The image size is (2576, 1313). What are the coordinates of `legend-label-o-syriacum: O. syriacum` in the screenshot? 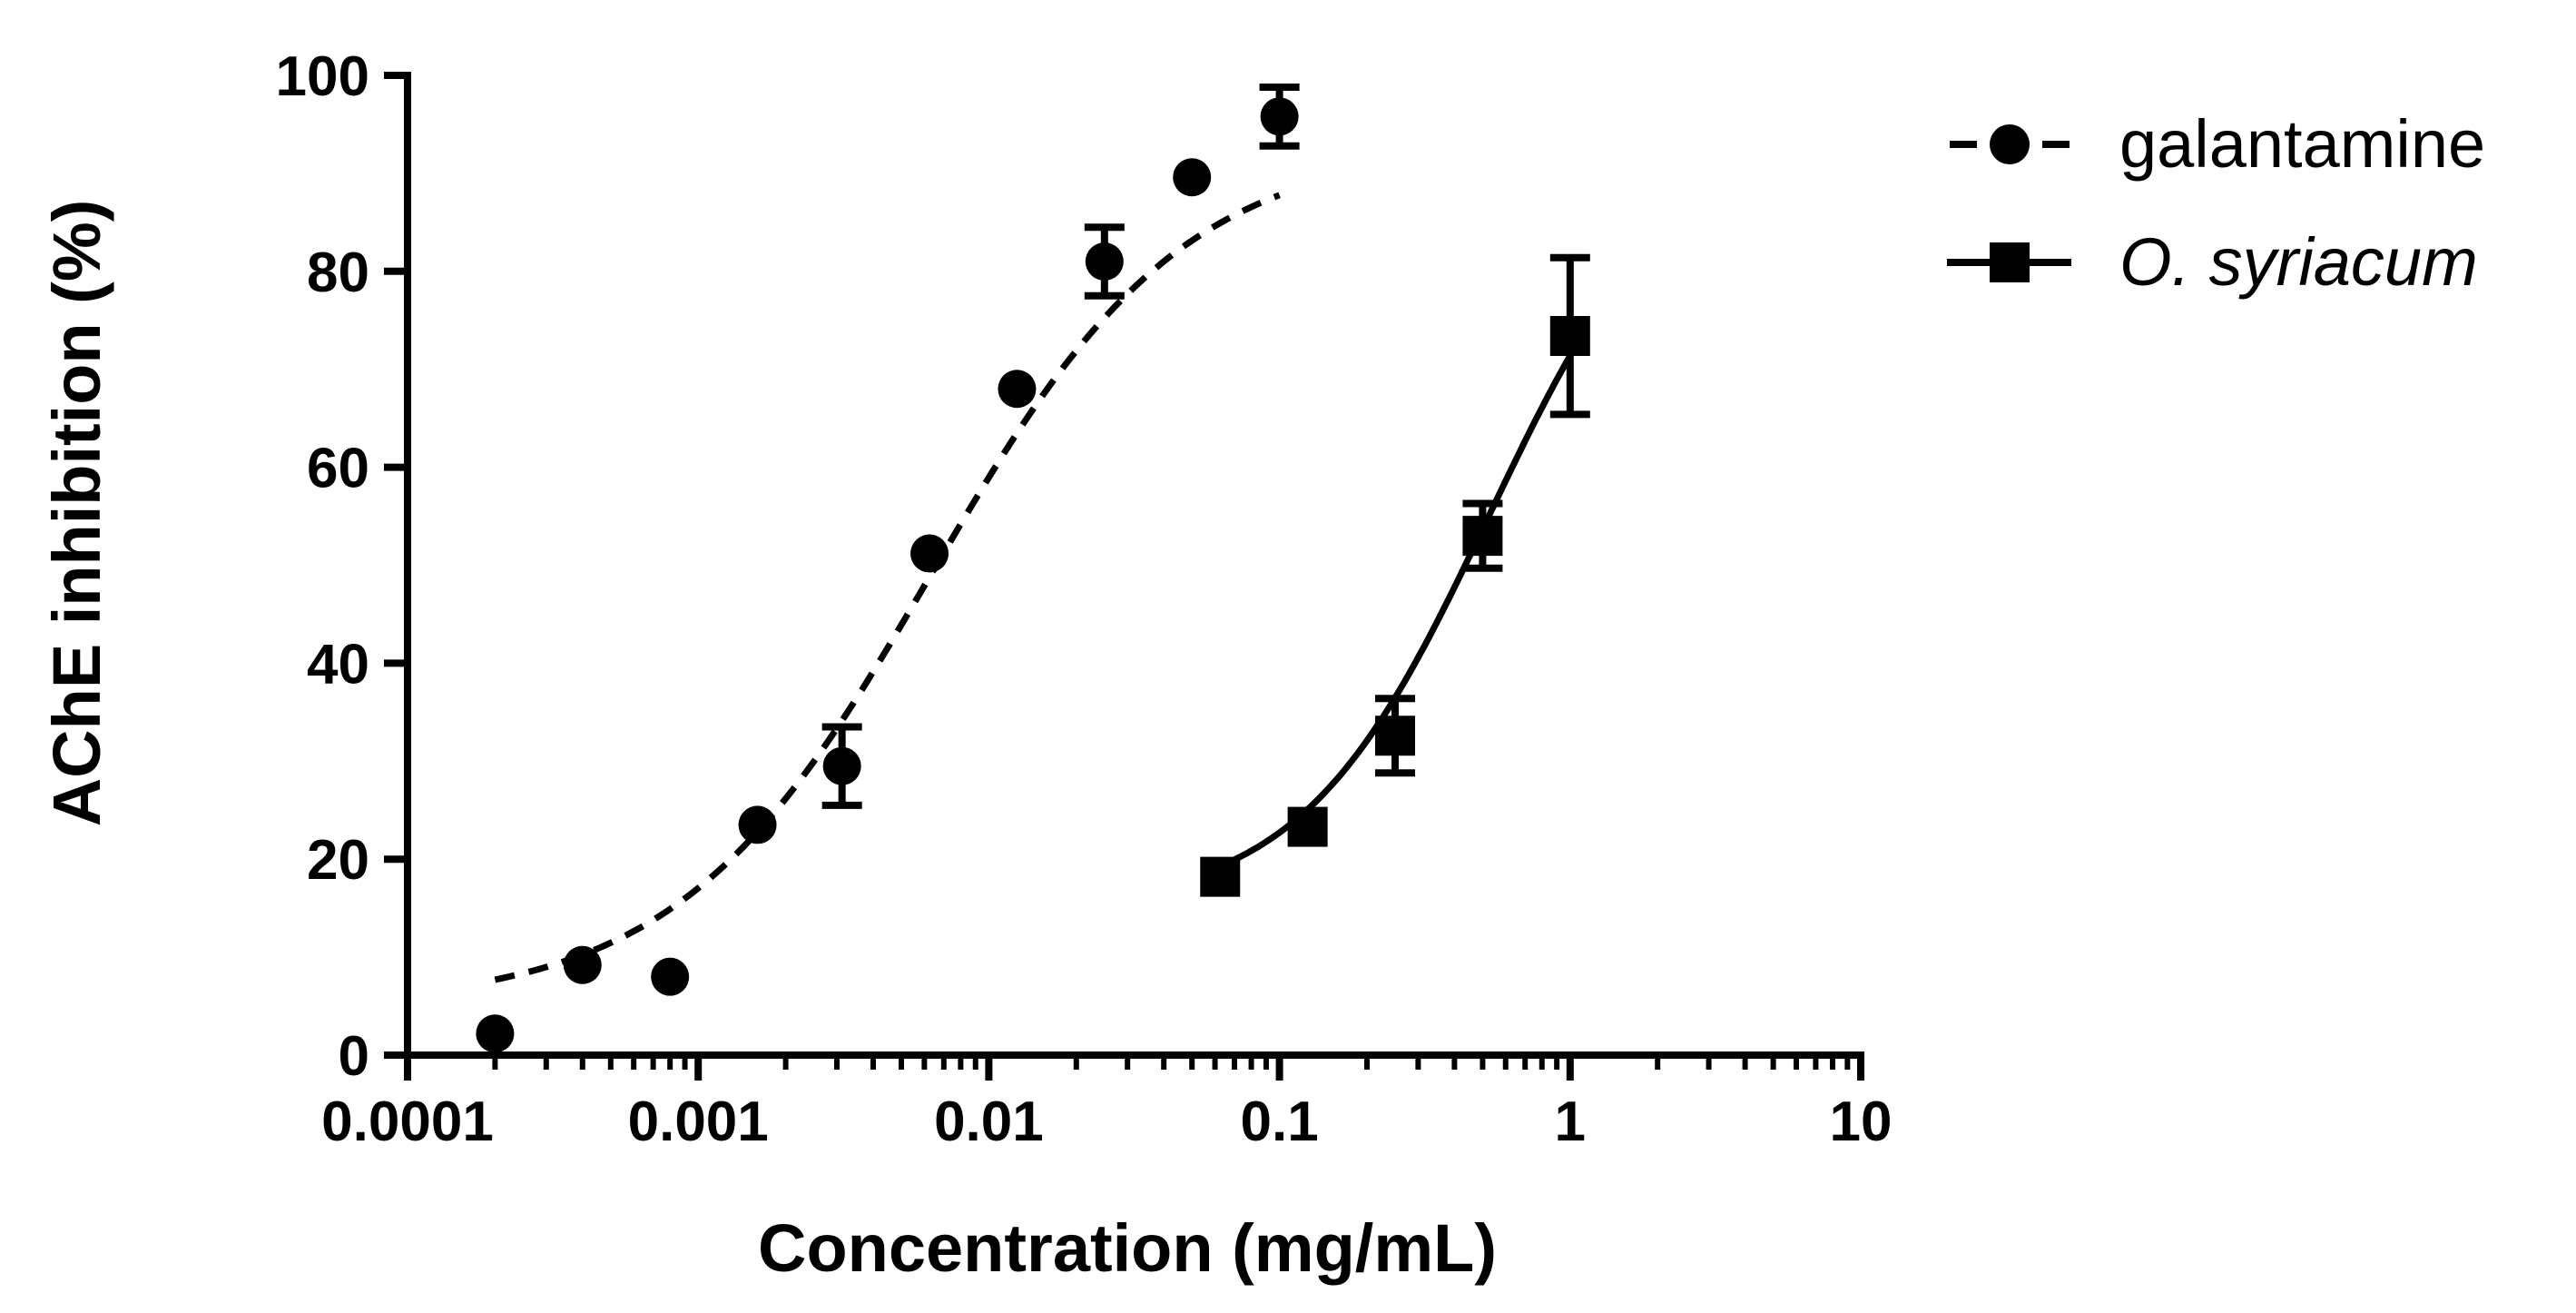 It's located at (2298, 262).